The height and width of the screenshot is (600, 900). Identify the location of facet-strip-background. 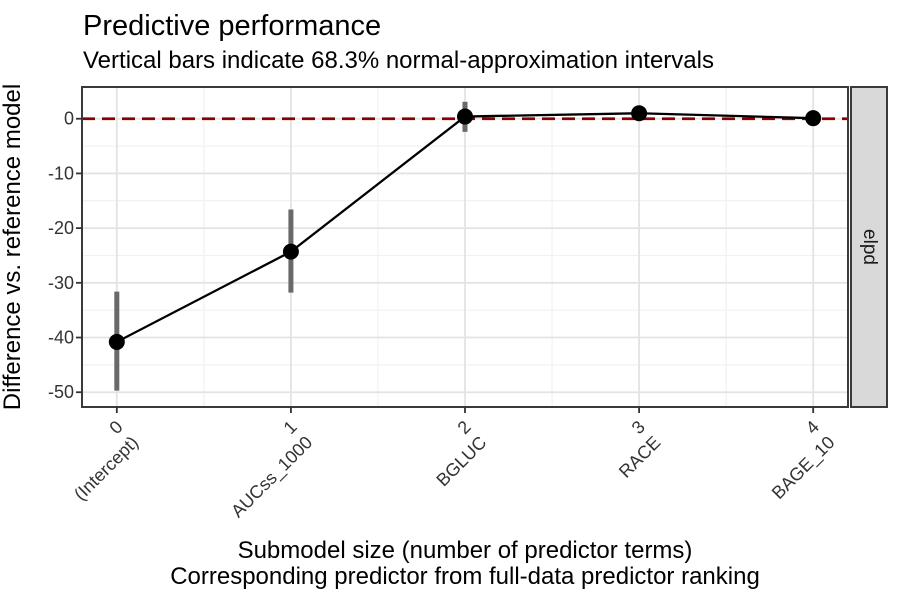
(869, 247).